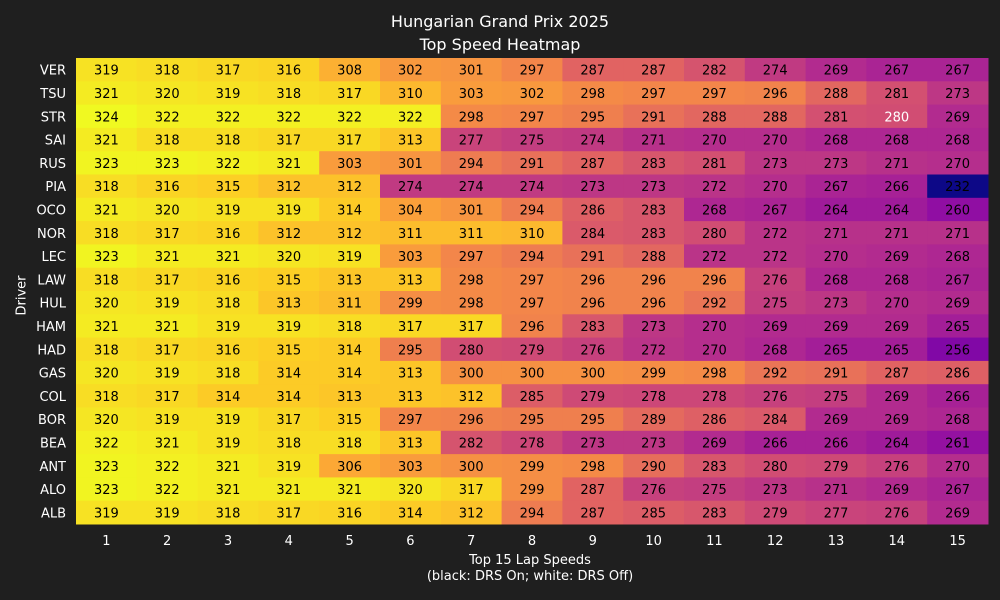 The height and width of the screenshot is (600, 1000). Describe the element at coordinates (410, 467) in the screenshot. I see `cell-value-label: 303` at that location.